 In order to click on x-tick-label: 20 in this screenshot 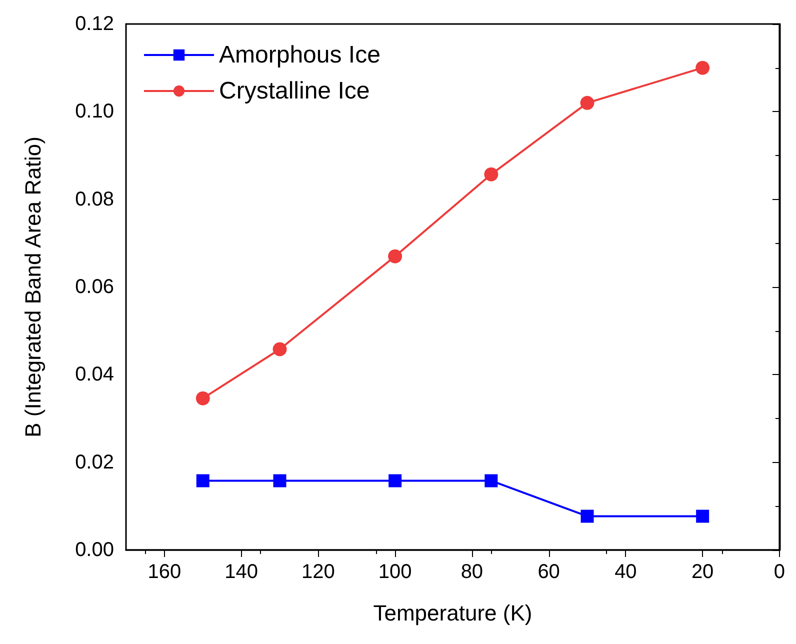, I will do `click(702, 572)`.